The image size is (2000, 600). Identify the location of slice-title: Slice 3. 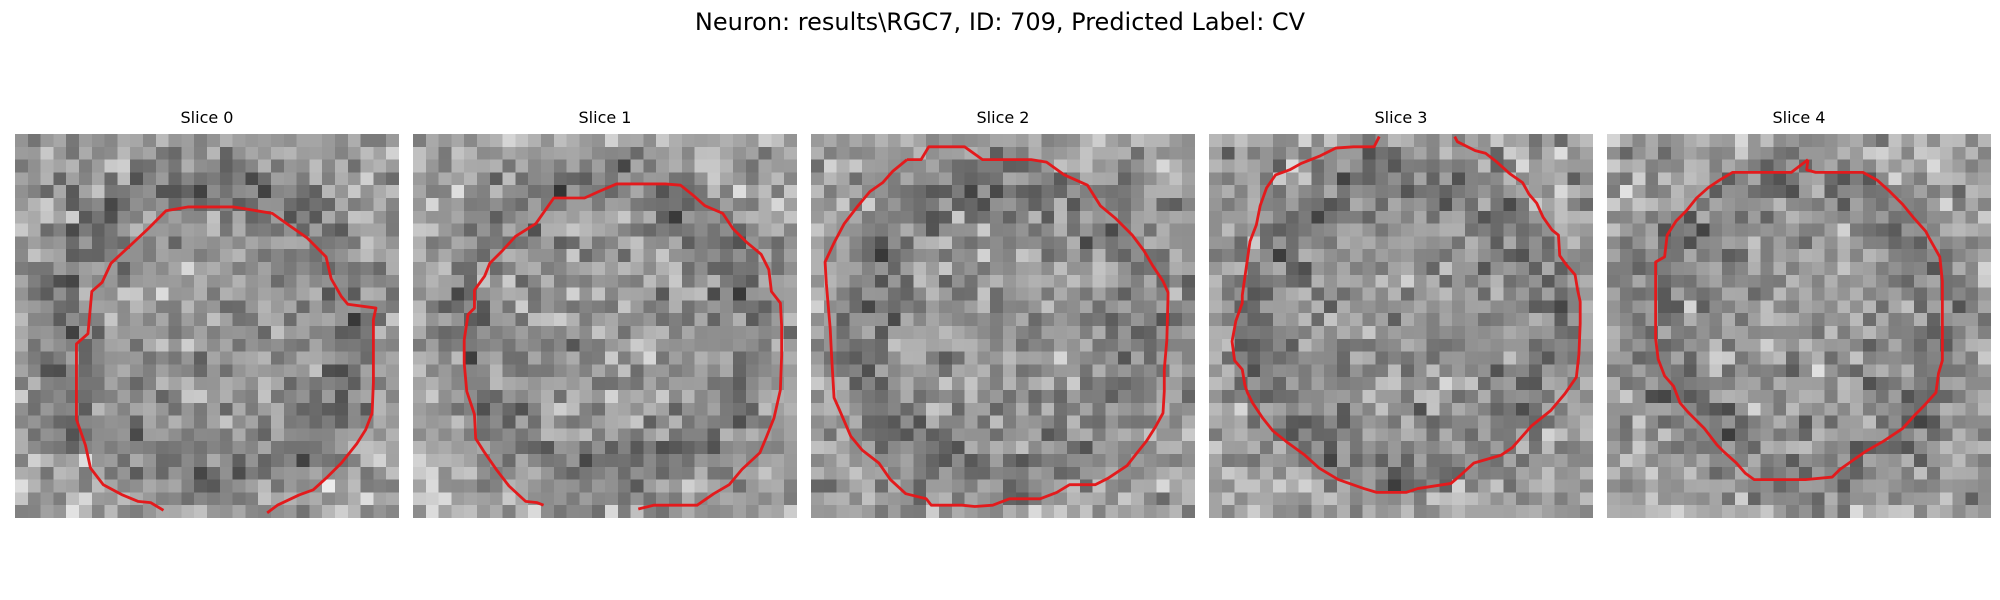
(1401, 117).